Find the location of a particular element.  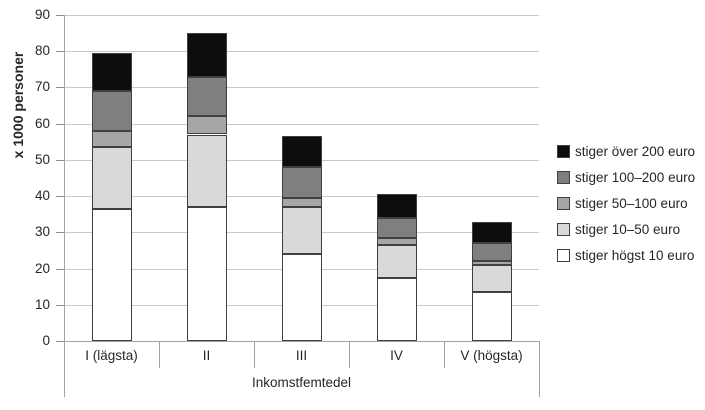

y-tick-label: 0 is located at coordinates (46, 340).